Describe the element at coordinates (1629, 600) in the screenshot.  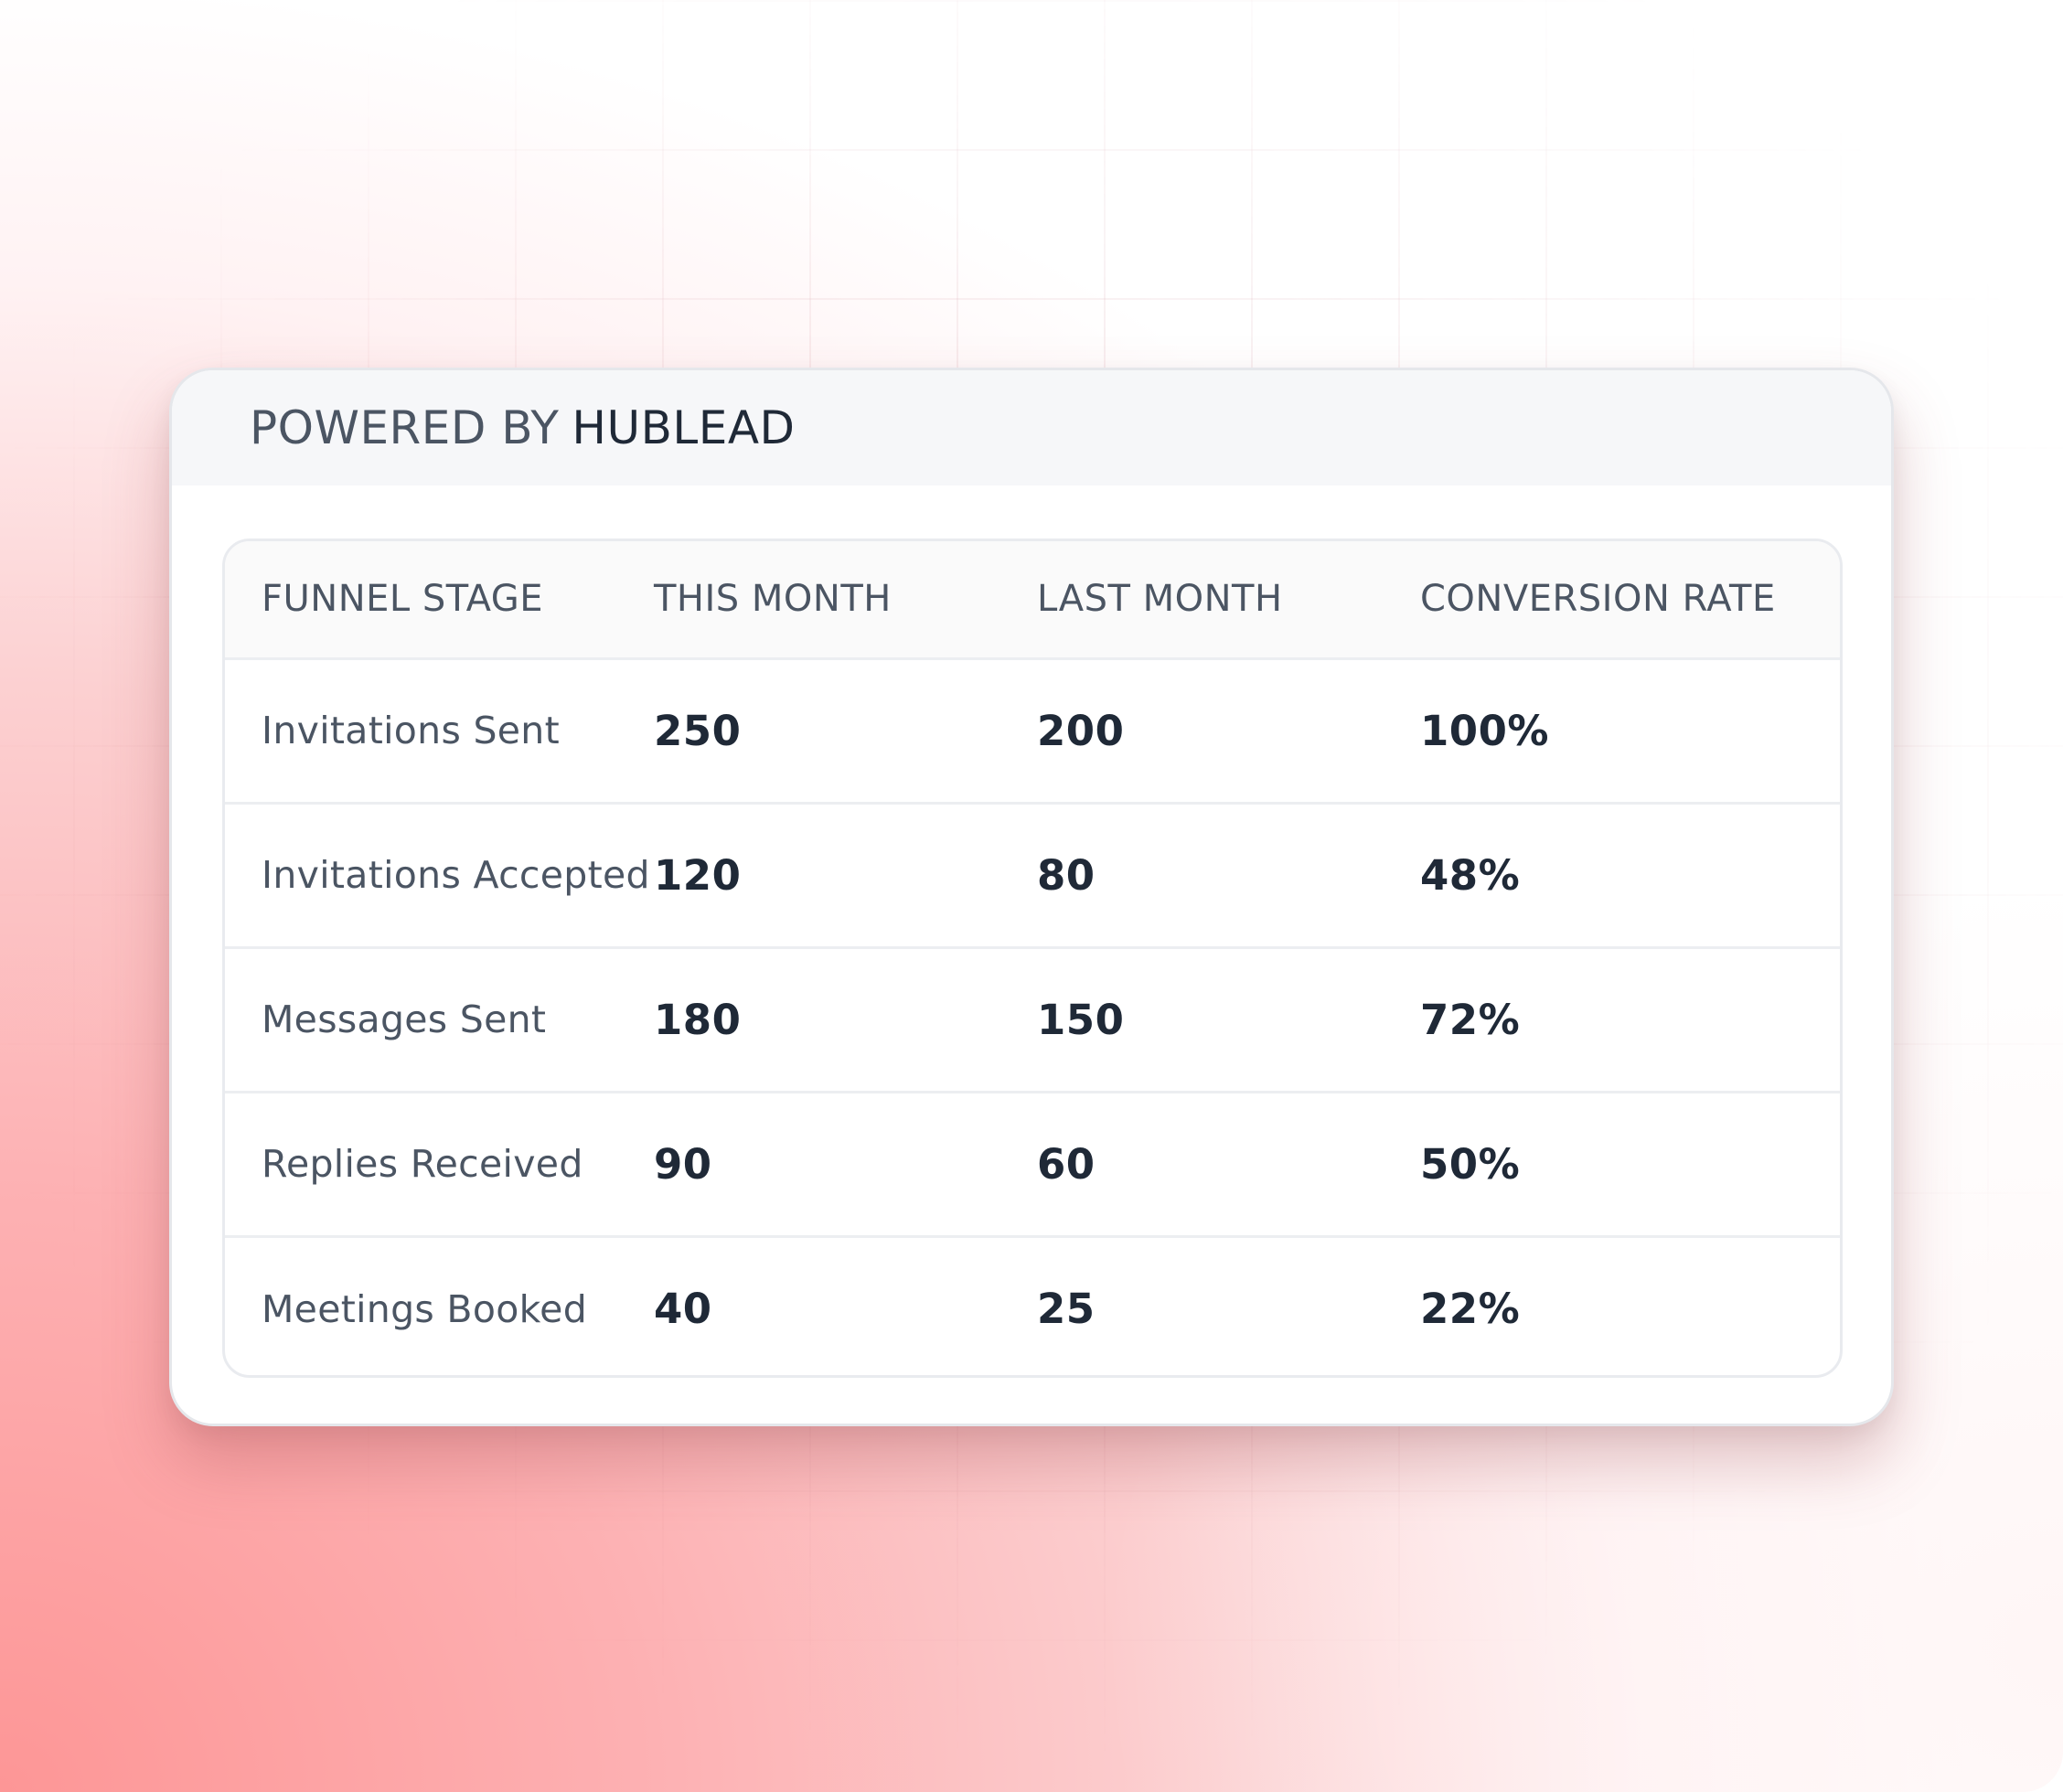
I see `column-header-conversion-rate: CONVERSION RATE` at that location.